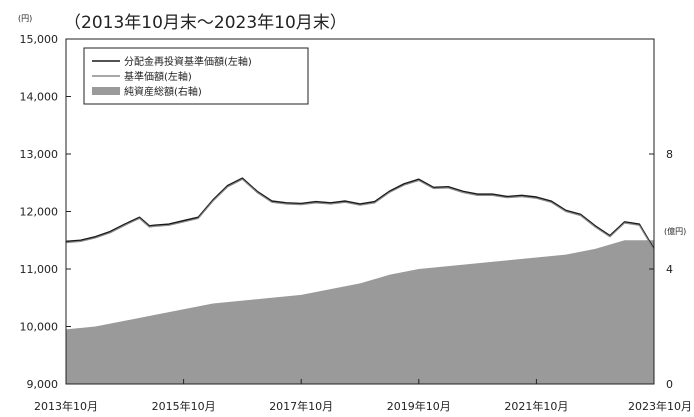 The image size is (694, 417). What do you see at coordinates (25, 18) in the screenshot?
I see `left-axis-unit: (円)` at bounding box center [25, 18].